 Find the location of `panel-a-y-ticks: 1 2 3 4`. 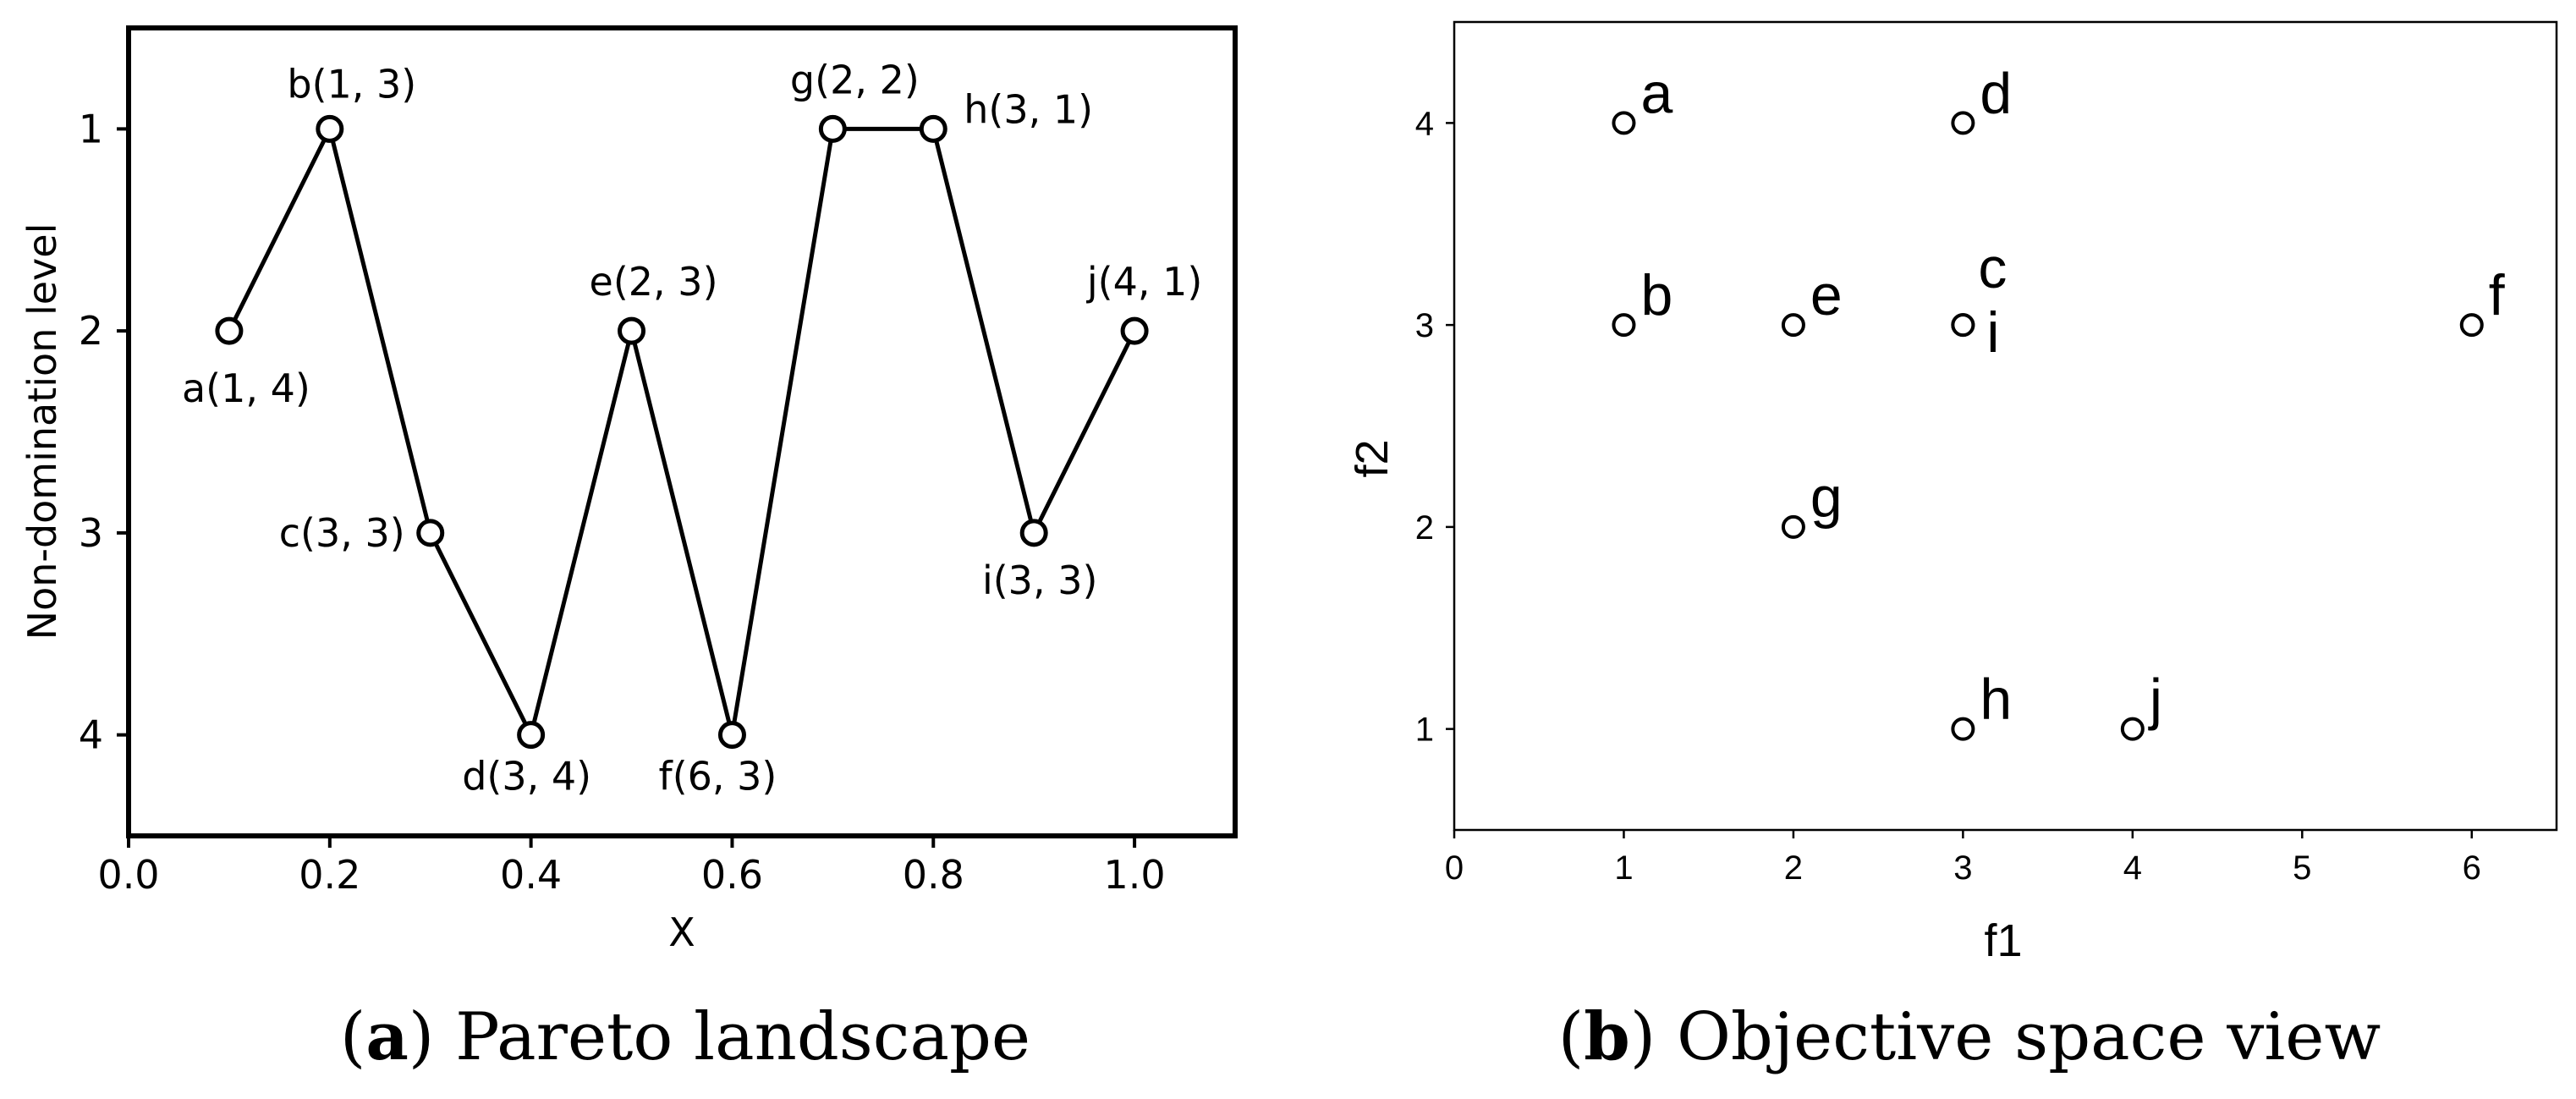

panel-a-y-ticks: 1 2 3 4 is located at coordinates (104, 432).